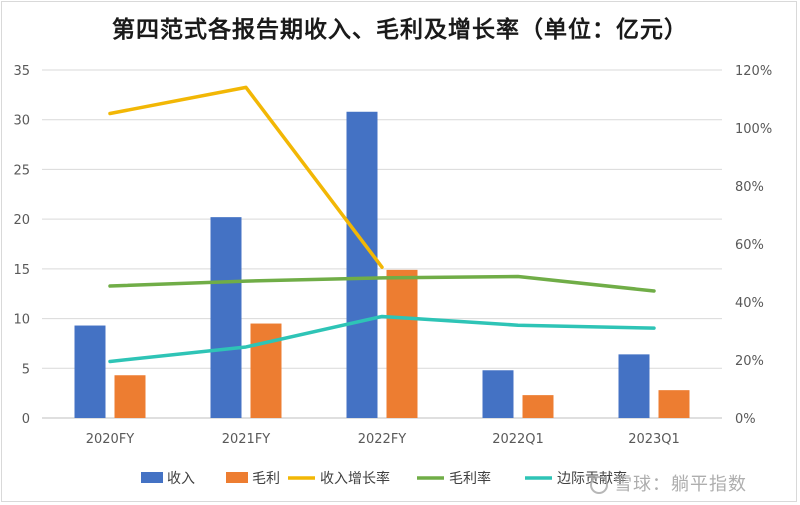  What do you see at coordinates (749, 245) in the screenshot?
I see `y-right-tick-label: 60%` at bounding box center [749, 245].